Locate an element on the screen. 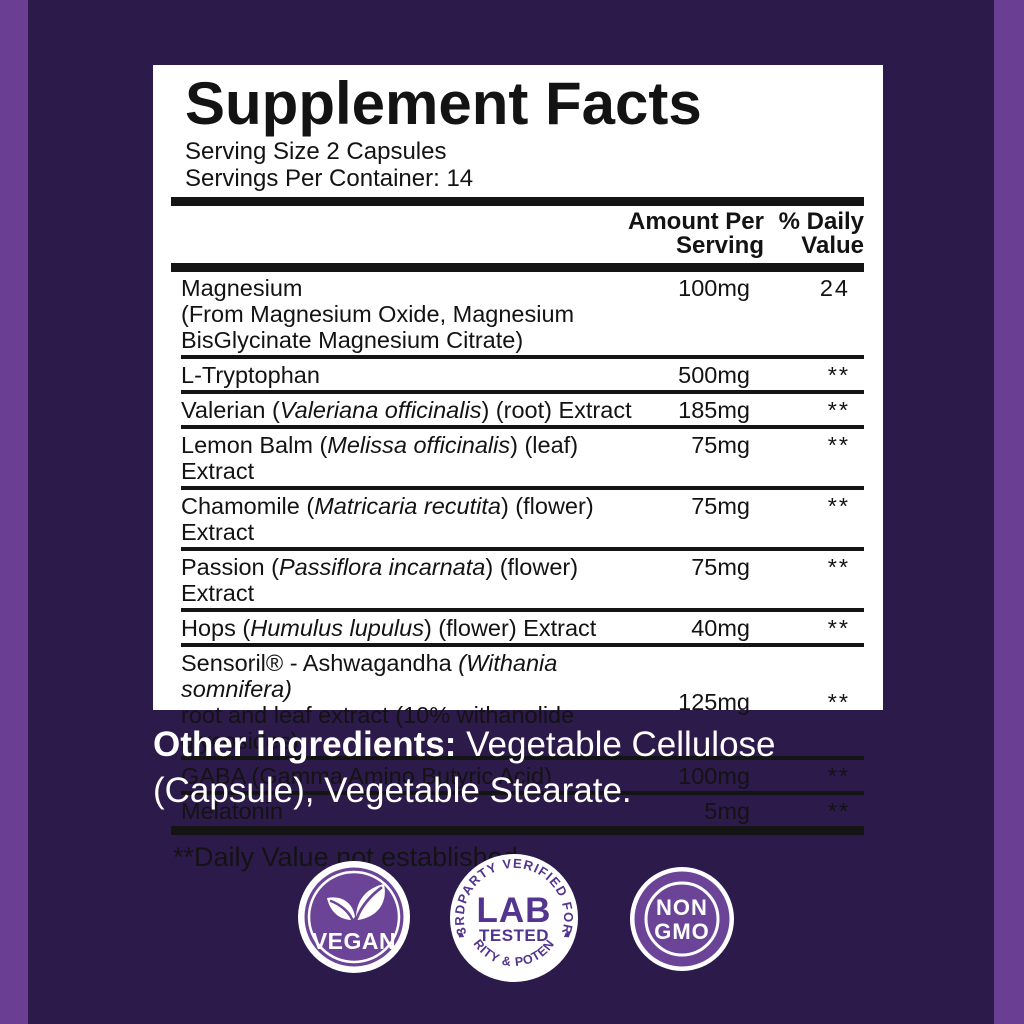  name-text: Melatonin is located at coordinates (232, 811).